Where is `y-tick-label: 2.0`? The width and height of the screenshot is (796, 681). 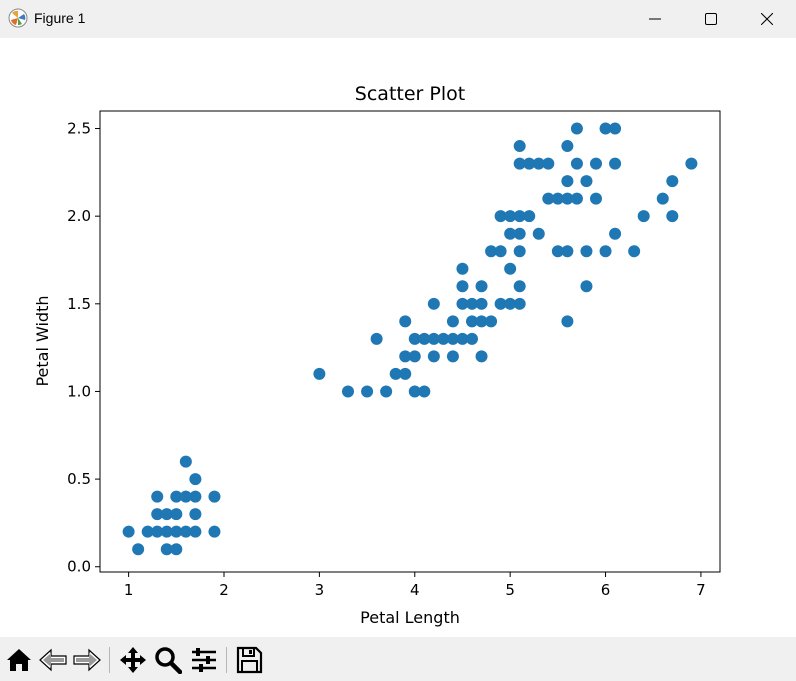
y-tick-label: 2.0 is located at coordinates (79, 216).